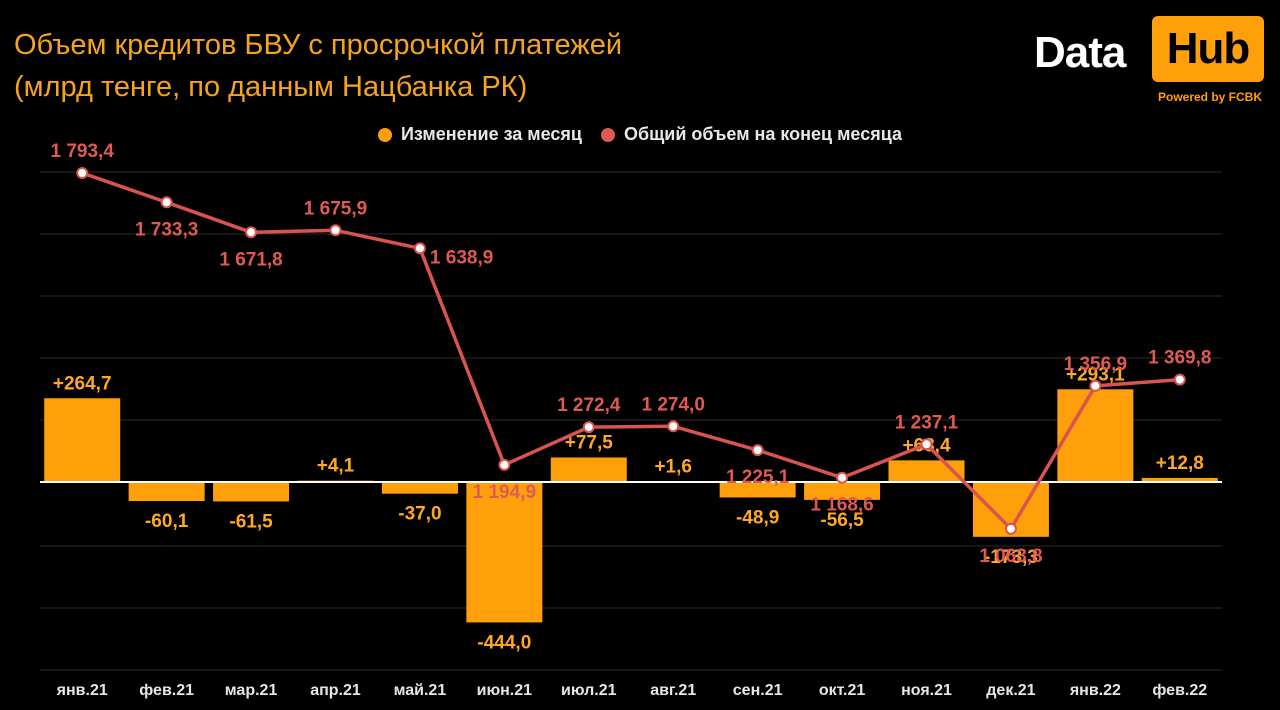  Describe the element at coordinates (251, 521) in the screenshot. I see `bar-label-2: -61,5` at that location.